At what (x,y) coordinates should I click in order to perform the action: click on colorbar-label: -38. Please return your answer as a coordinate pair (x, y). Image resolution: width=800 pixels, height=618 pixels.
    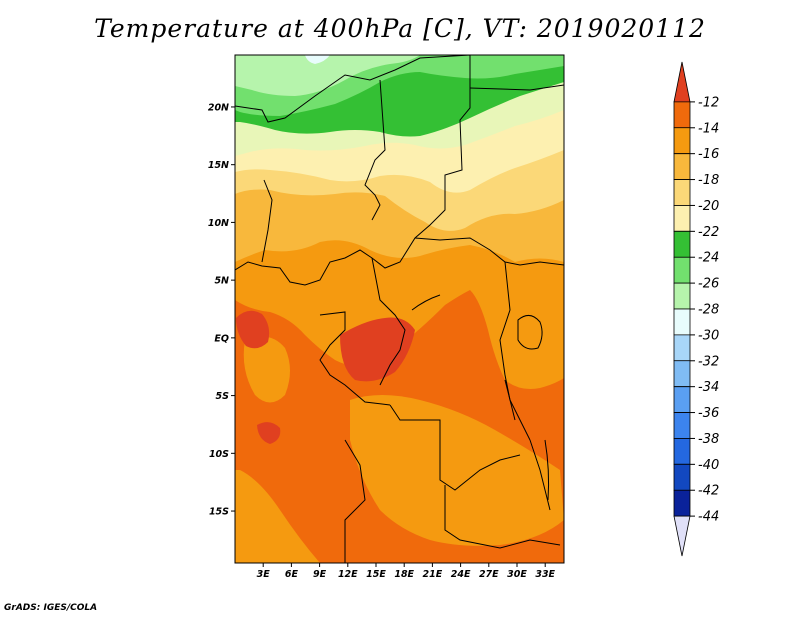
    Looking at the image, I should click on (708, 439).